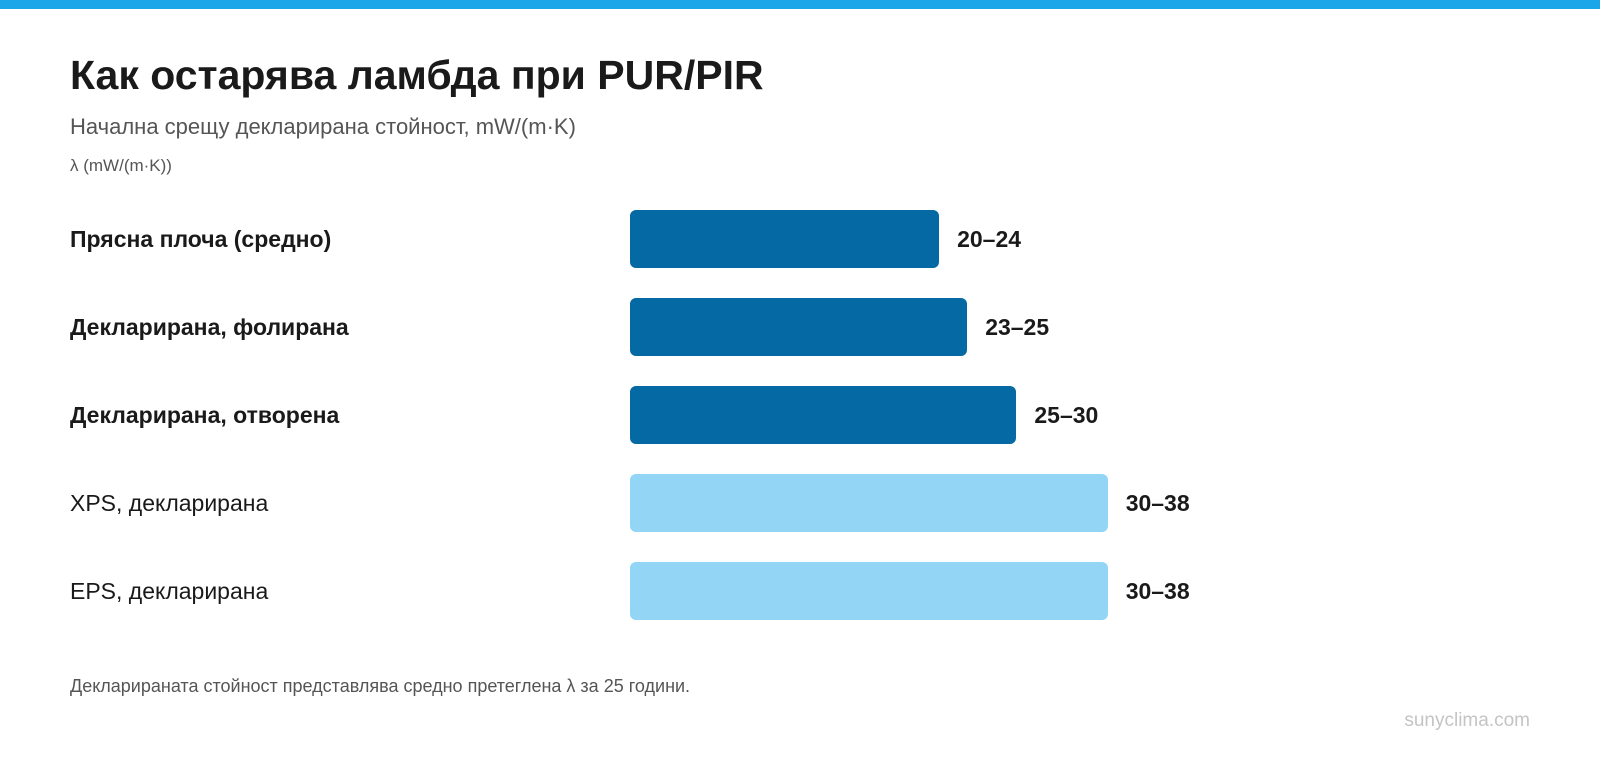 This screenshot has width=1600, height=764. Describe the element at coordinates (1017, 327) in the screenshot. I see `value-label: 23–25` at that location.